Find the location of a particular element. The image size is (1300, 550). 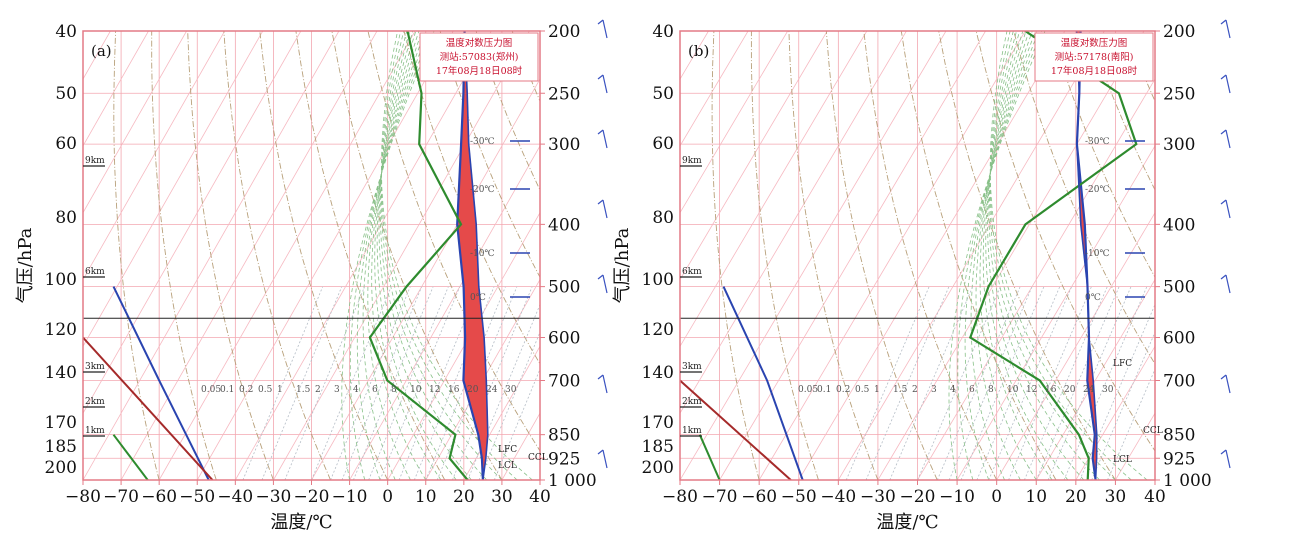

mixing-ratio-label: 3 is located at coordinates (934, 390).